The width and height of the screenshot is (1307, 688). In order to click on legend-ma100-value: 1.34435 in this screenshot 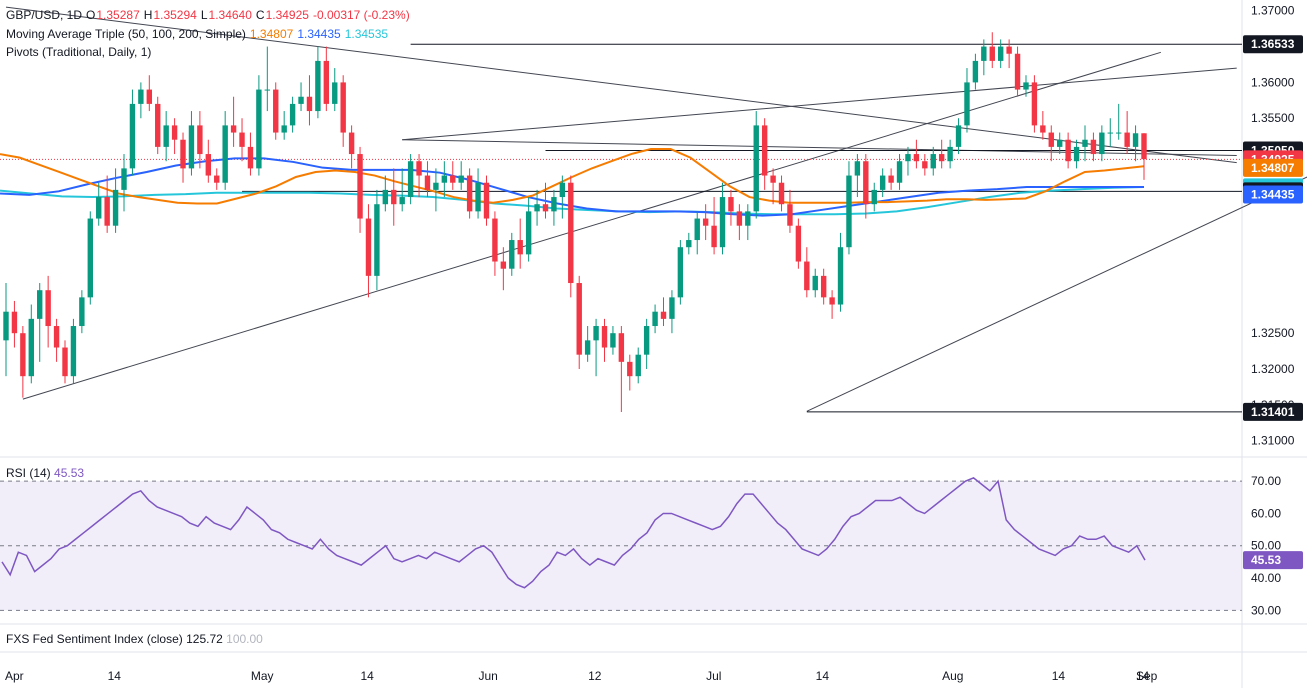, I will do `click(319, 34)`.